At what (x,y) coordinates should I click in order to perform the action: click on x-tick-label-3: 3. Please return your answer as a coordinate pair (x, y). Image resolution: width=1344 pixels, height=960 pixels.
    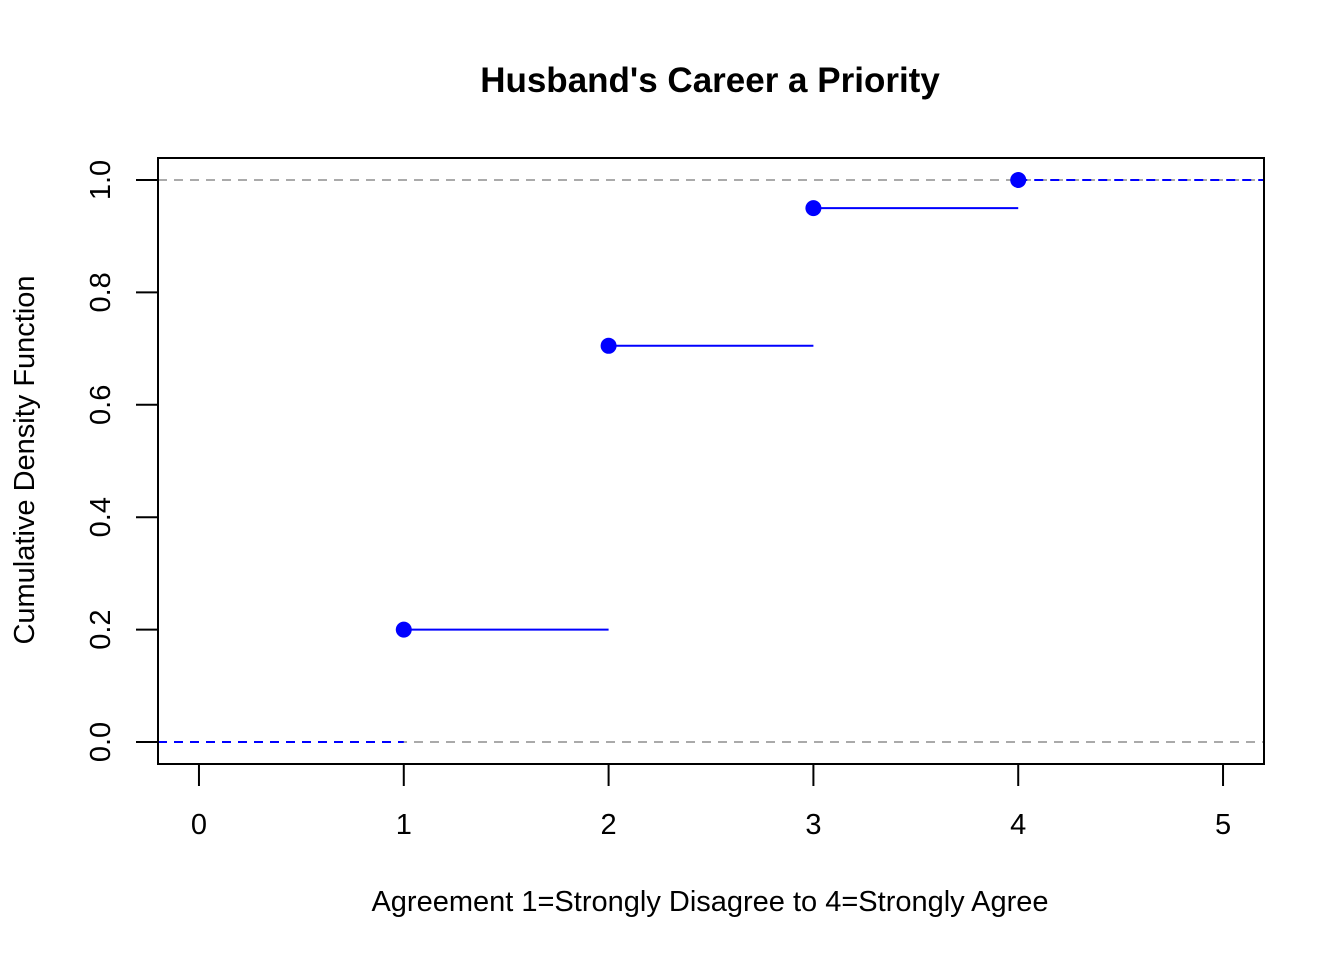
    Looking at the image, I should click on (813, 825).